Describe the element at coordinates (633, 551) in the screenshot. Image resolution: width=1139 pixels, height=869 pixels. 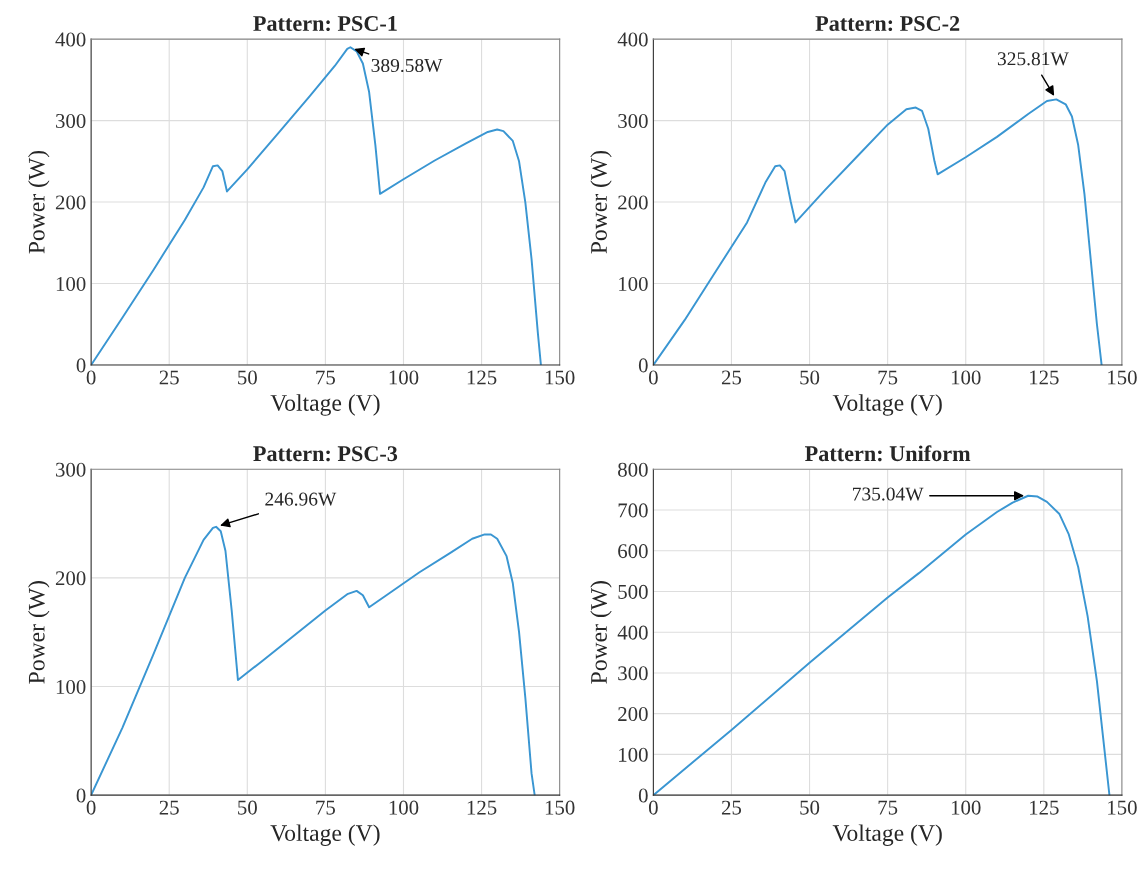
I see `y-tick-label: 600` at that location.